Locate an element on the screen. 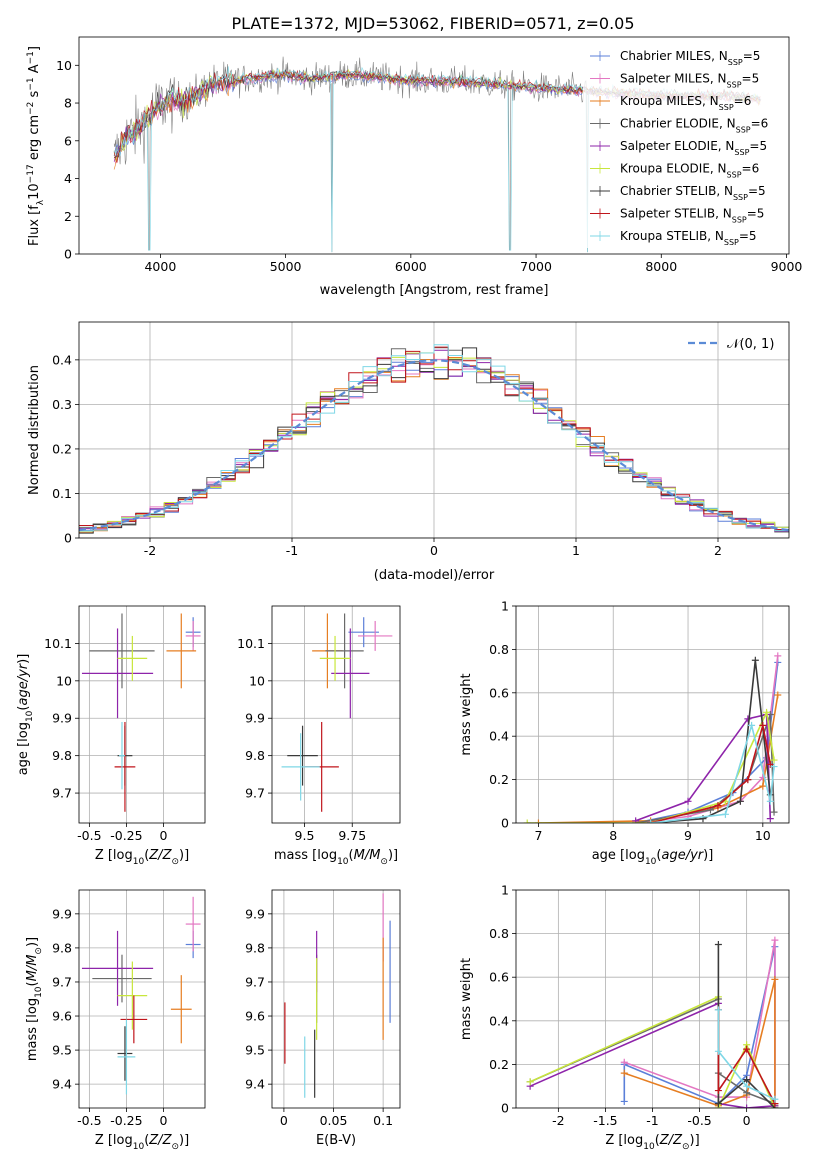  legend-text: Kroupa STELIB, N is located at coordinates (672, 236).